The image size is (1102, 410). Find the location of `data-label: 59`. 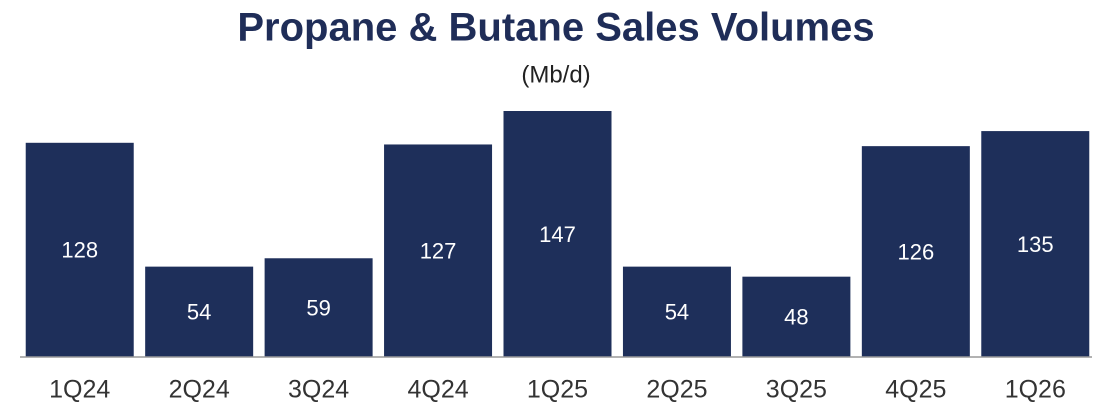

data-label: 59 is located at coordinates (318, 307).